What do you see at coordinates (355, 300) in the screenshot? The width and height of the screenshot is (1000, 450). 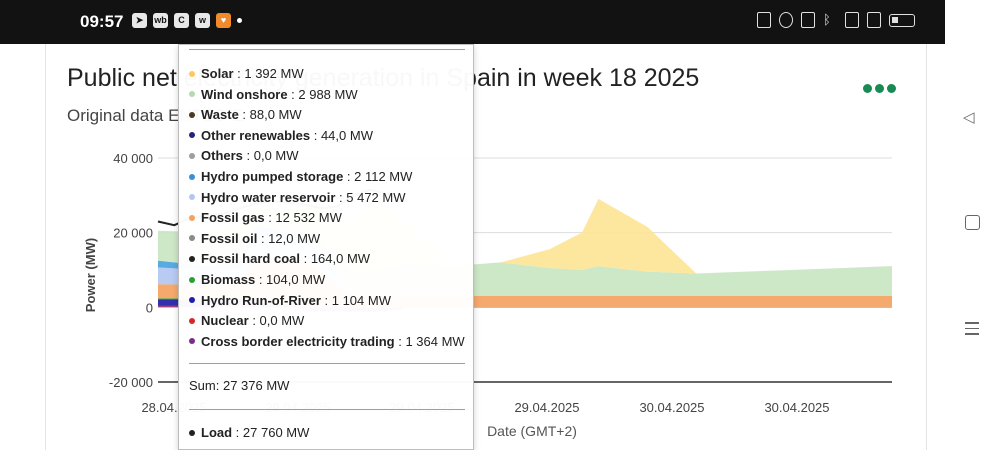 I see `tooltip-entry-value: : 1 104 MW` at bounding box center [355, 300].